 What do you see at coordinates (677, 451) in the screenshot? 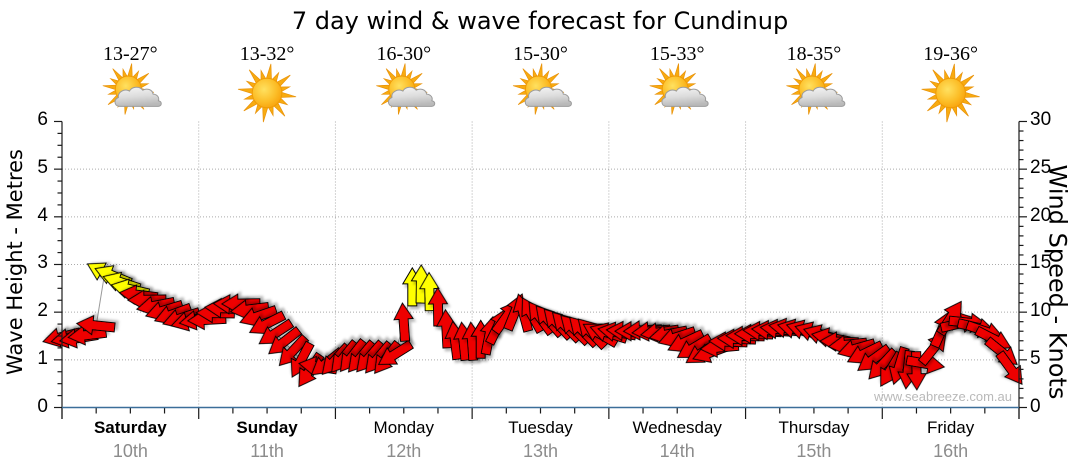
I see `day-date: 14th` at bounding box center [677, 451].